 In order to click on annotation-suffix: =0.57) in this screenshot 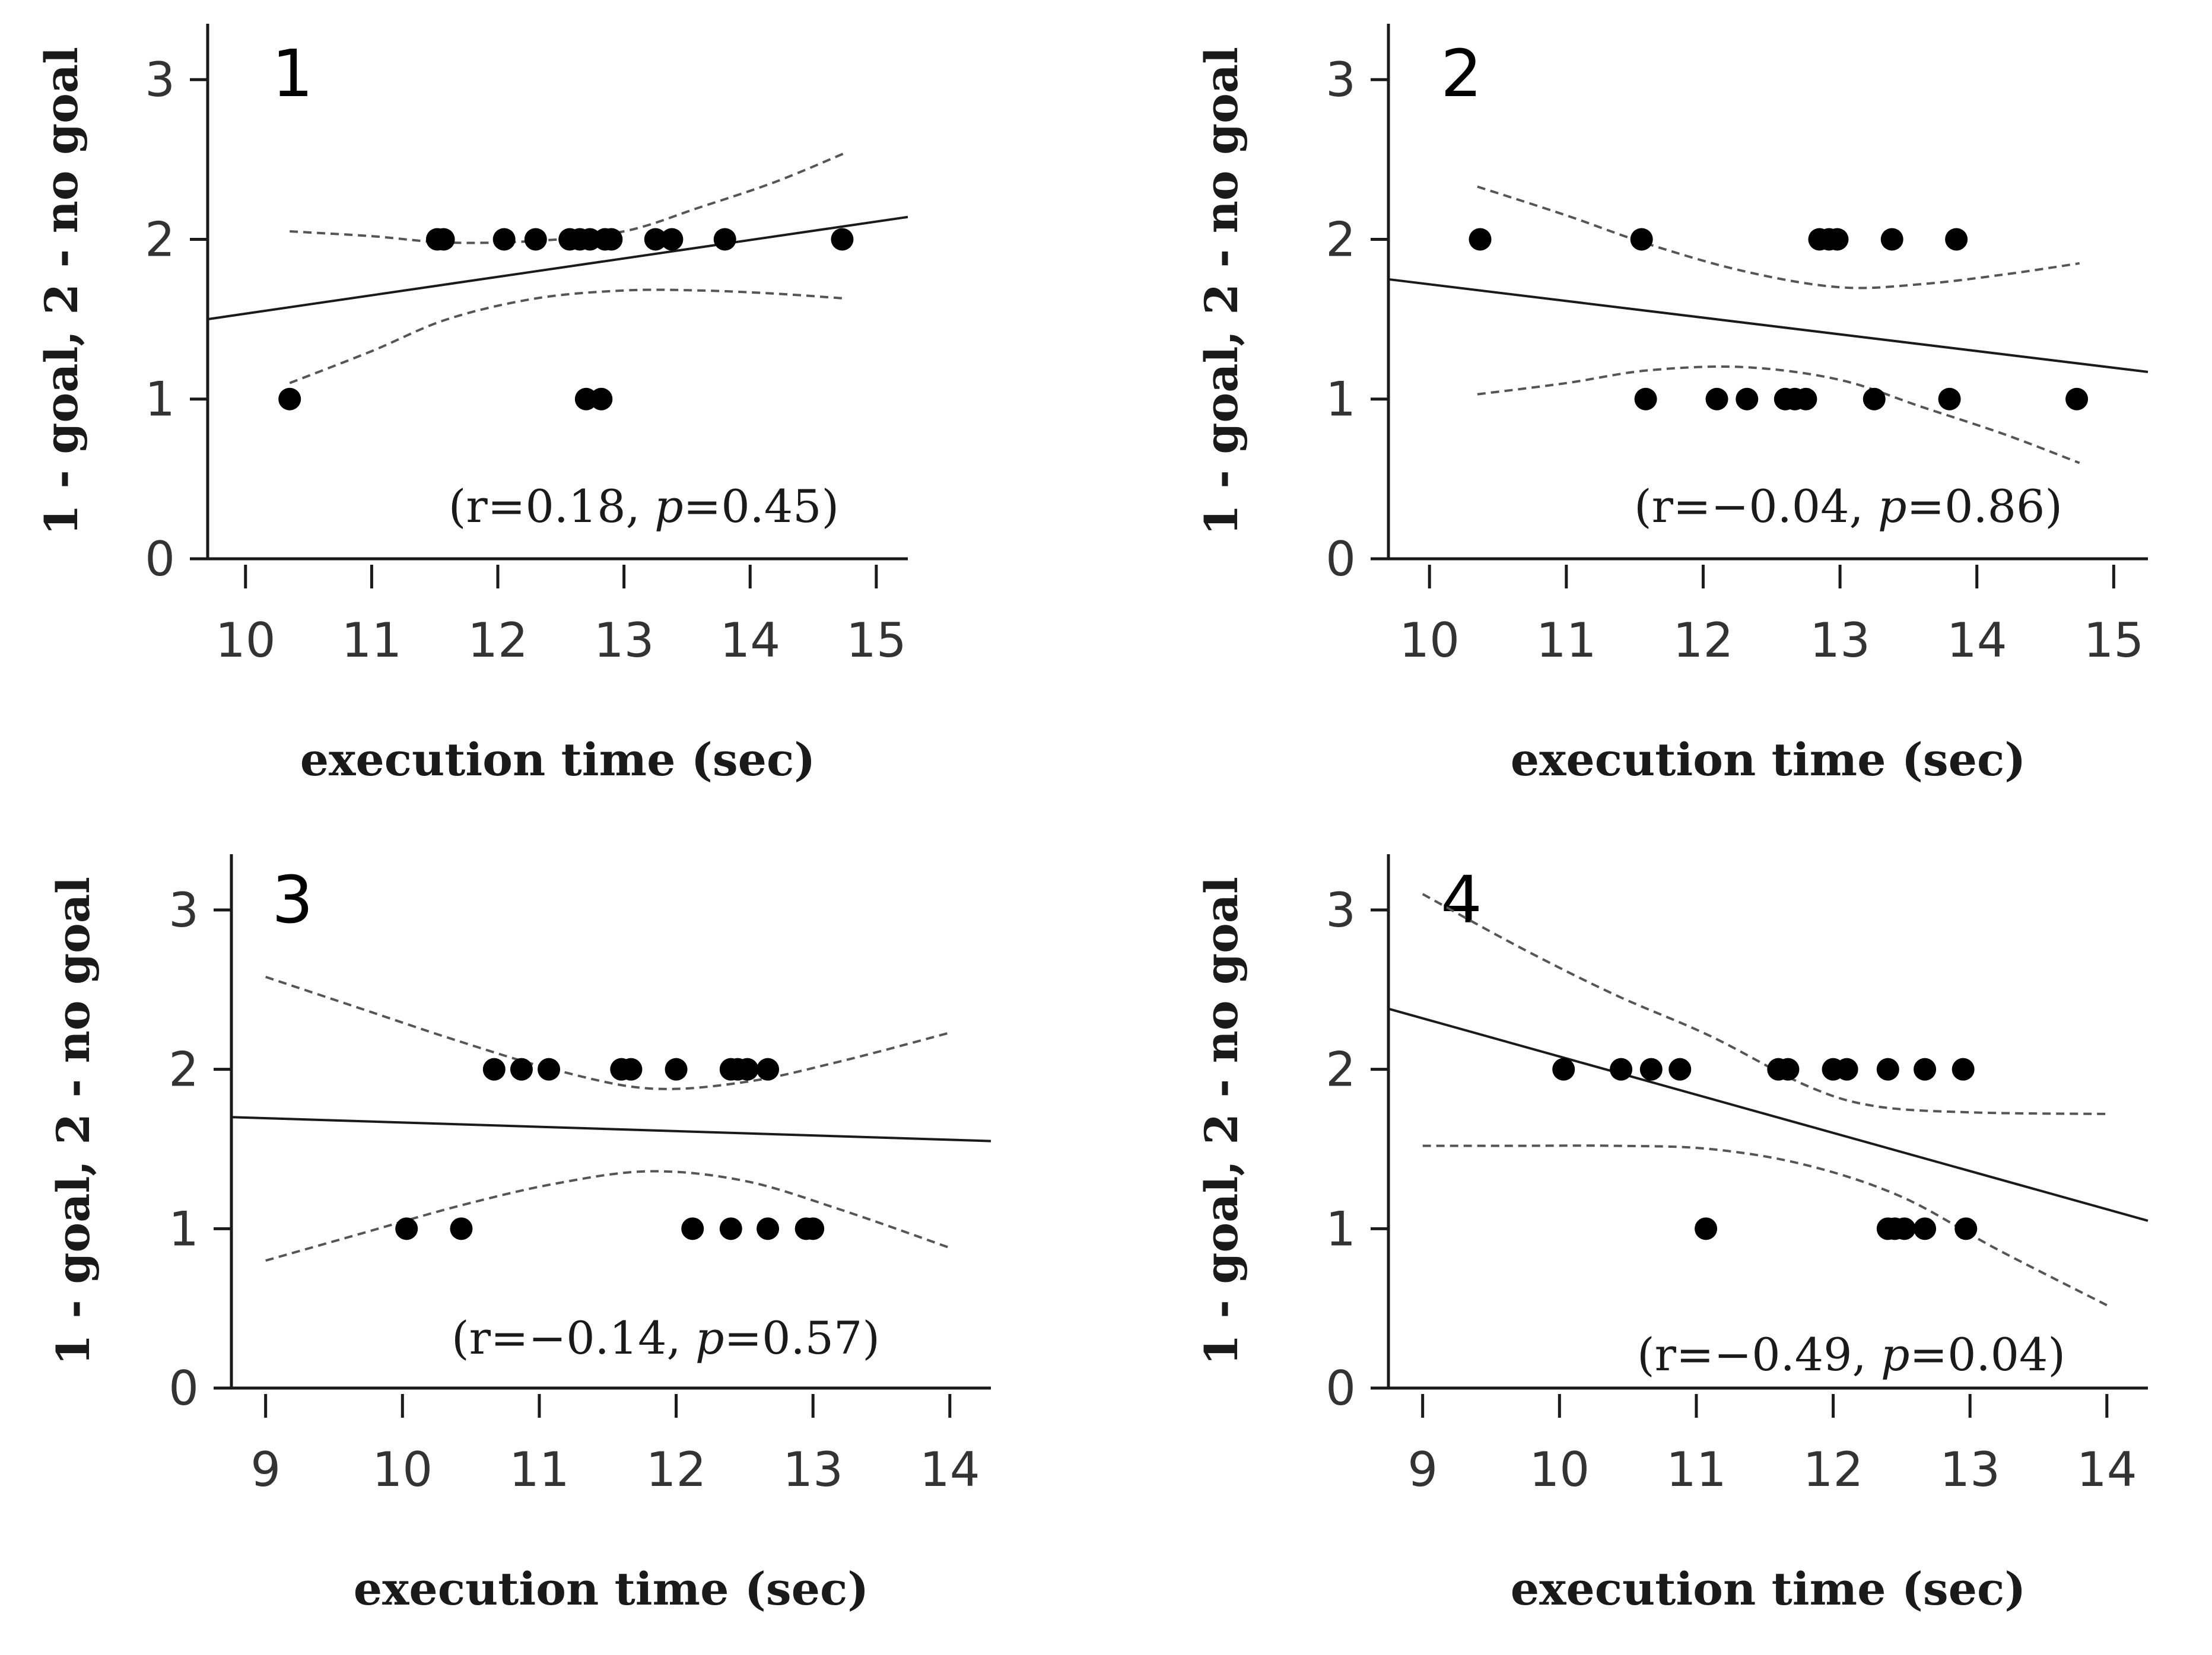, I will do `click(802, 1338)`.